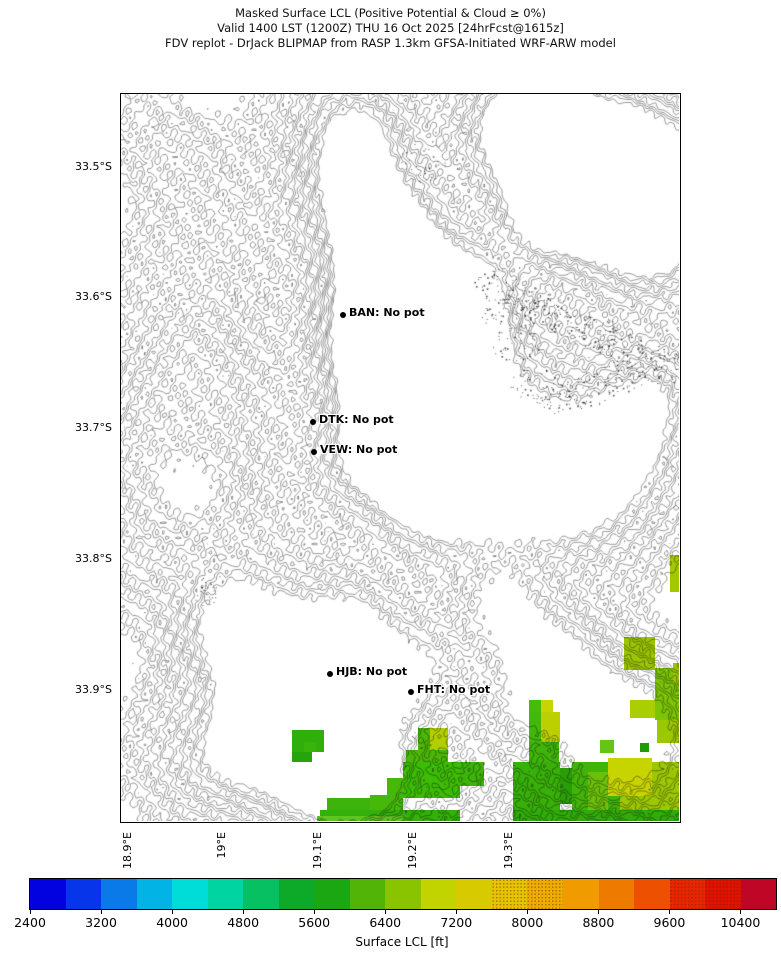 The height and width of the screenshot is (962, 781). What do you see at coordinates (221, 845) in the screenshot?
I see `x-tick-label: 19°E` at bounding box center [221, 845].